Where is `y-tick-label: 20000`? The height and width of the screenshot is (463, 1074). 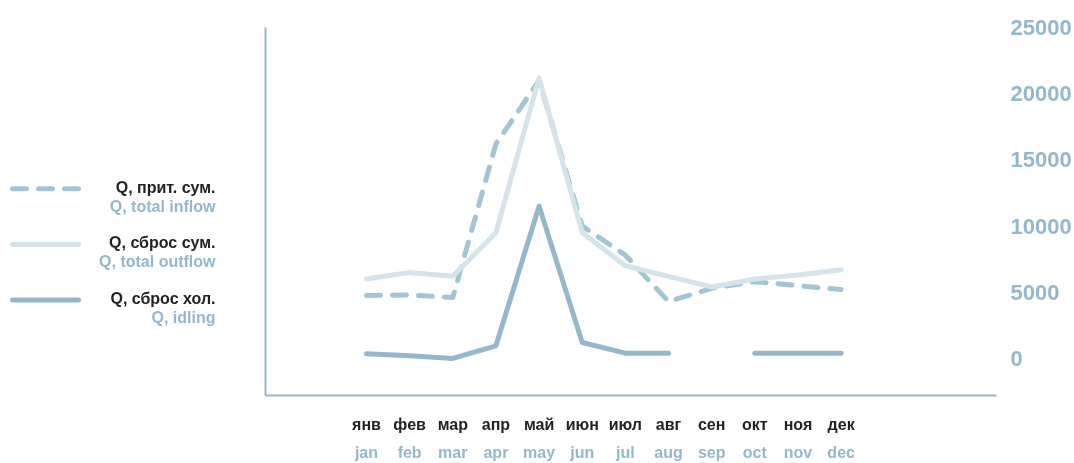
y-tick-label: 20000 is located at coordinates (1041, 94).